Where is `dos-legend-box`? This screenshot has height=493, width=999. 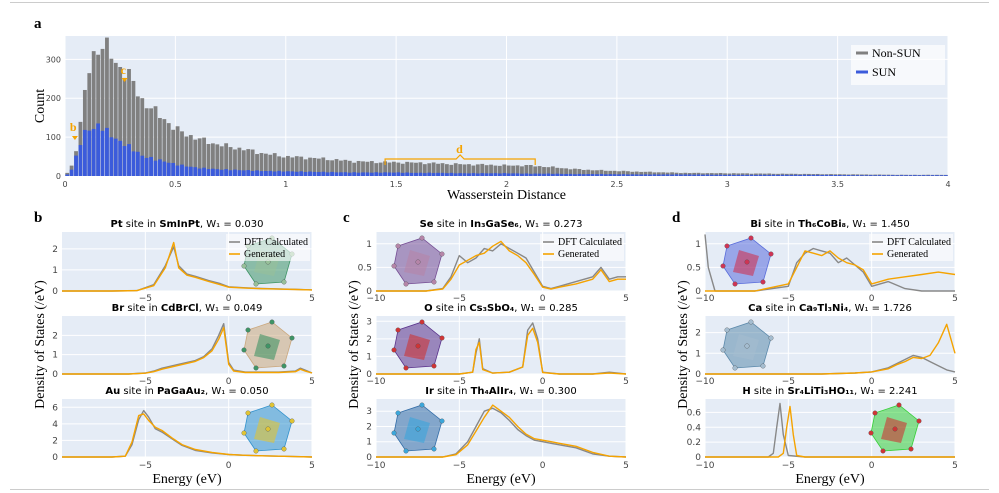
dos-legend-box is located at coordinates (582, 247).